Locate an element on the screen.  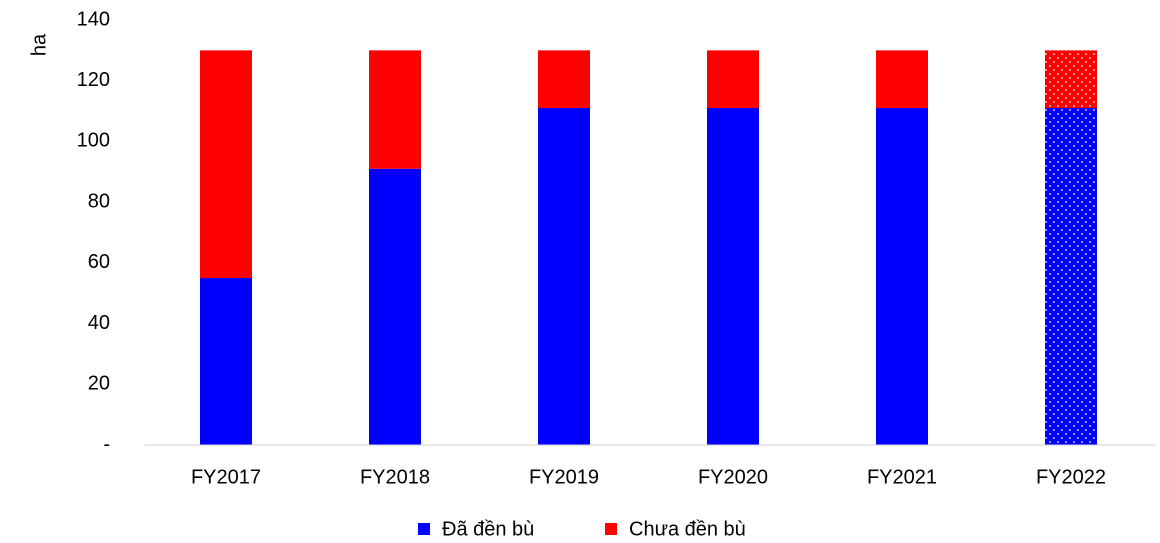
x-tick-label: FY2021 is located at coordinates (902, 477).